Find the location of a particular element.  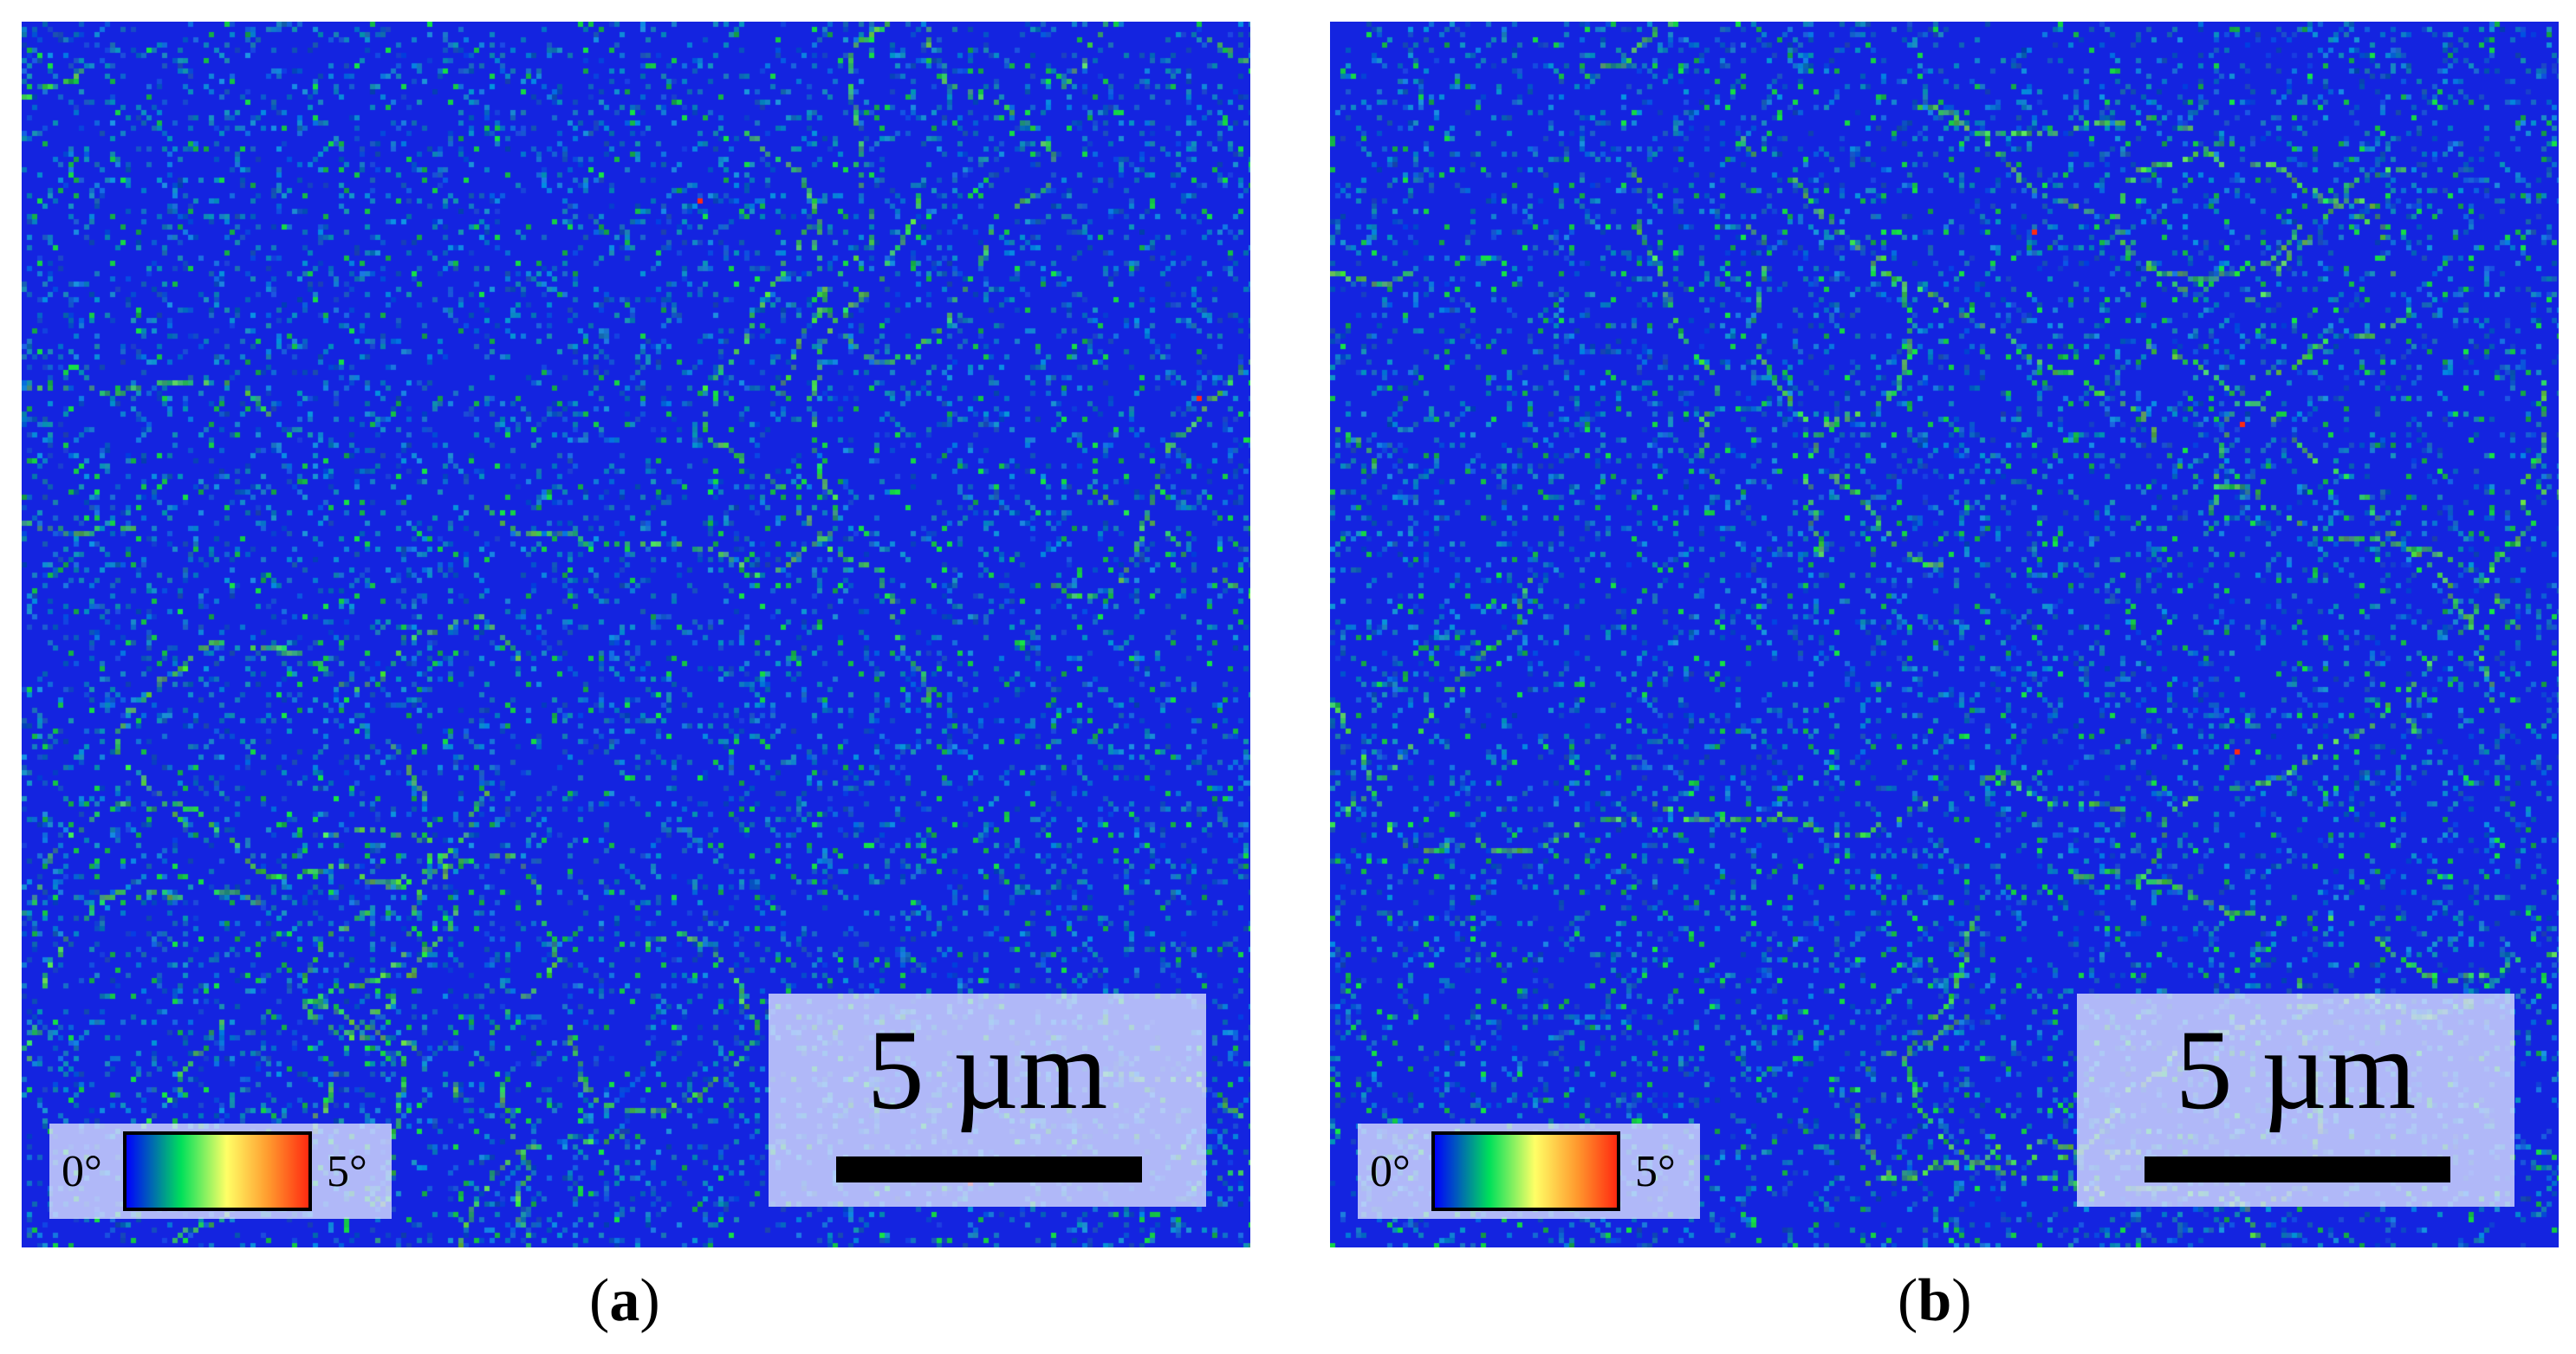

caption-letter: a is located at coordinates (624, 1300).